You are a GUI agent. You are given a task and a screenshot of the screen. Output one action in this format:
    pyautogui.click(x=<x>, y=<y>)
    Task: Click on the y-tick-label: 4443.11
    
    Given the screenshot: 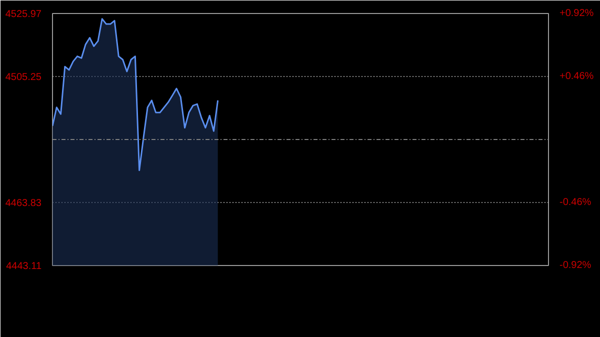 What is the action you would take?
    pyautogui.click(x=24, y=266)
    